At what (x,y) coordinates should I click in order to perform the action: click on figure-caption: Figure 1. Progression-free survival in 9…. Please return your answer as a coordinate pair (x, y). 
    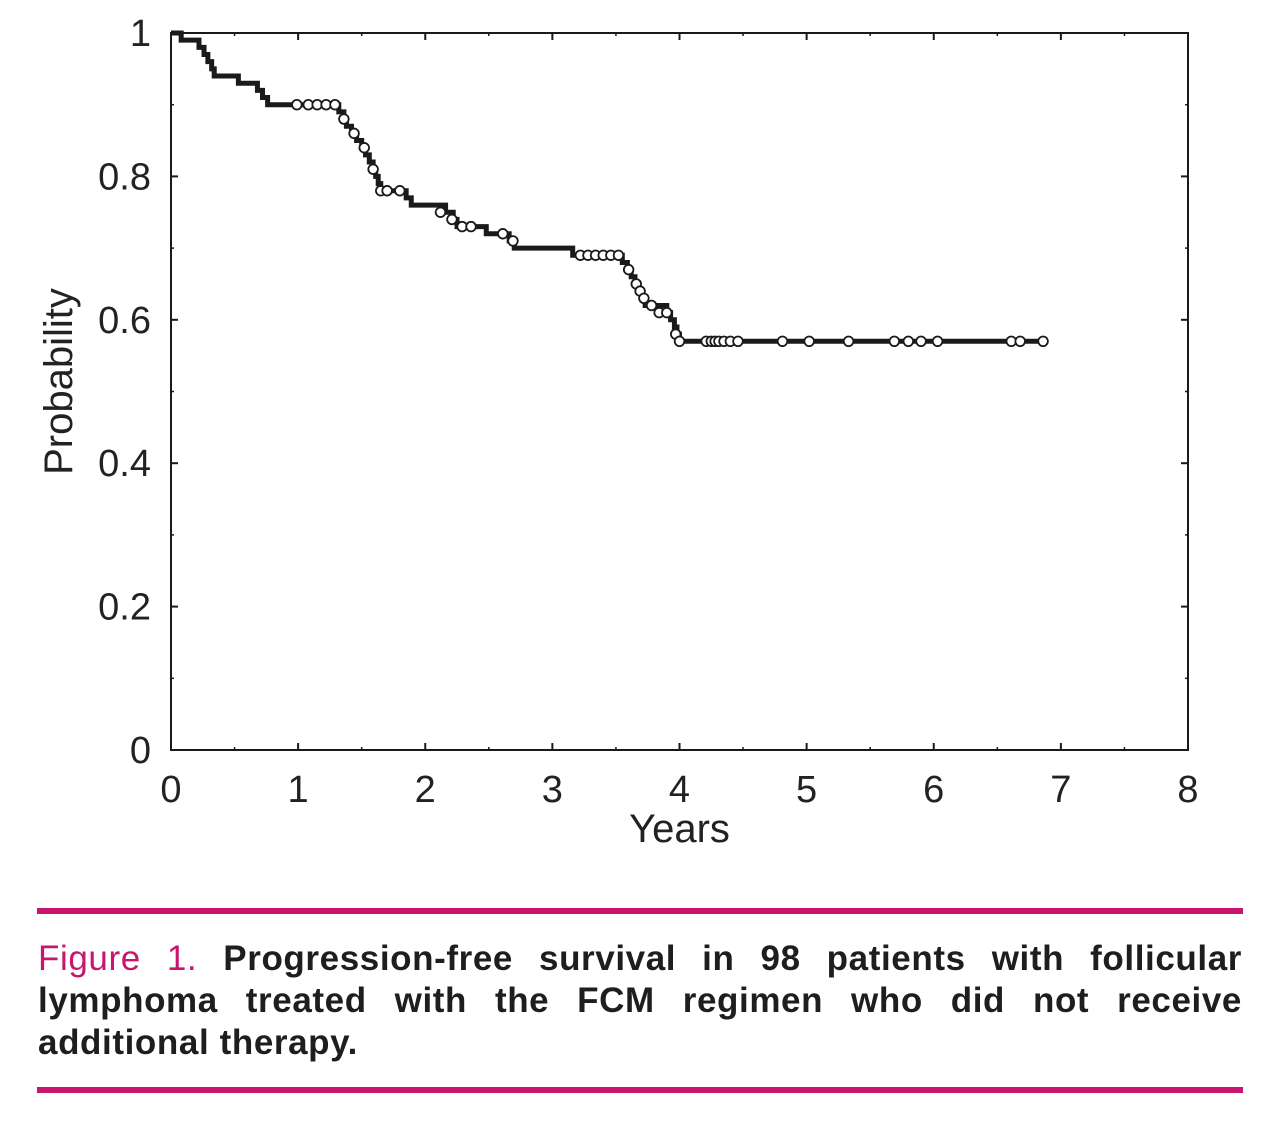
    Looking at the image, I should click on (640, 1001).